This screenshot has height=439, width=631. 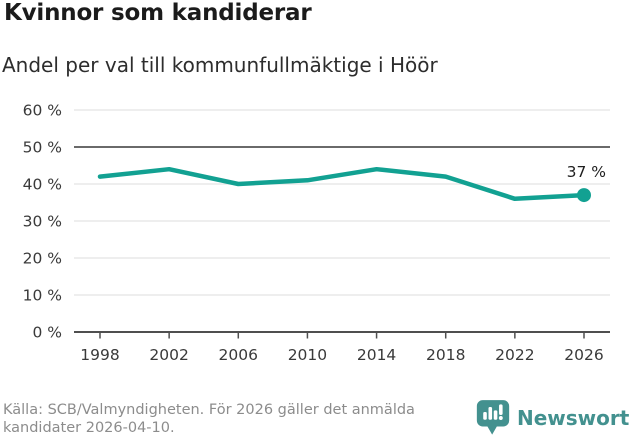 I want to click on y-axis-tick-label: 20 %, so click(x=42, y=259).